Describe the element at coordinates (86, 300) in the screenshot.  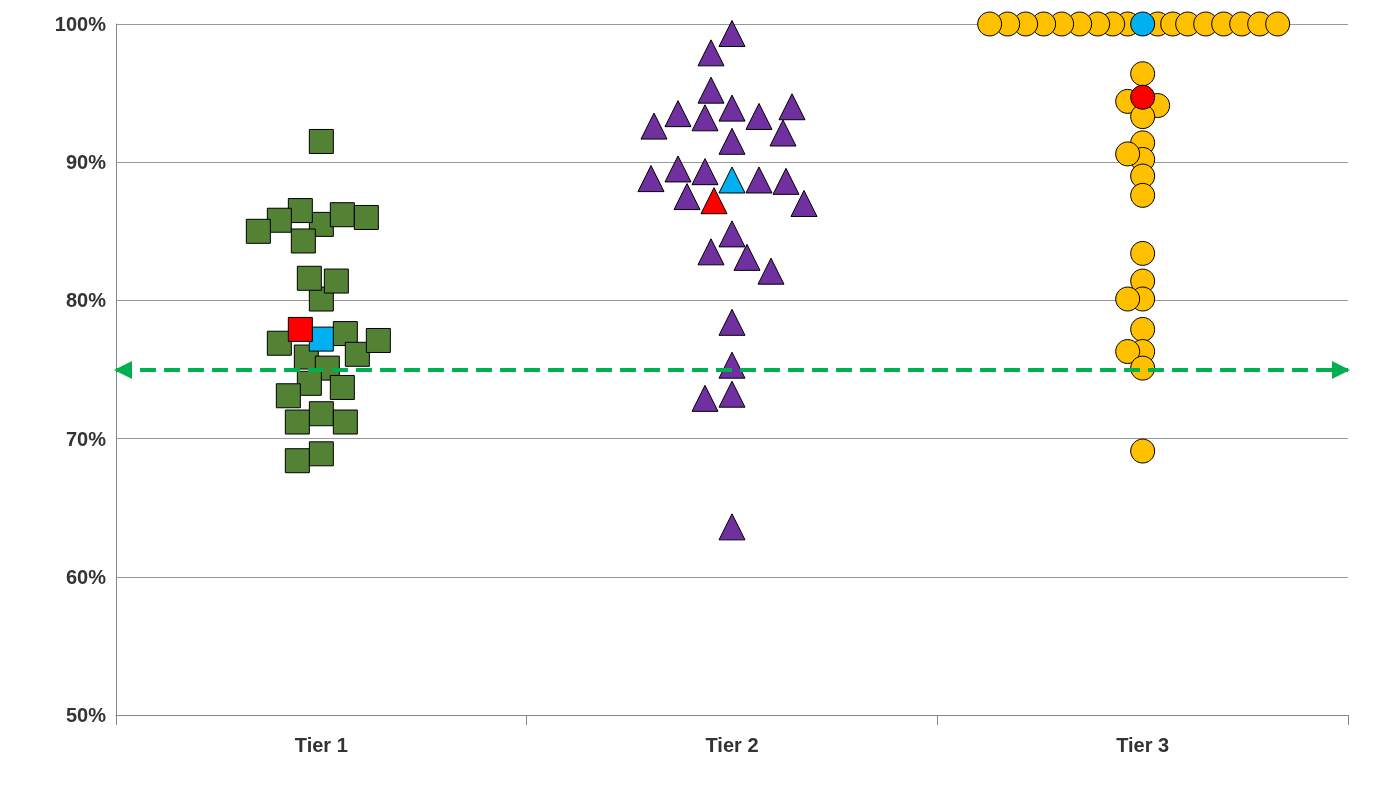
I see `y-tick-label: 80%` at that location.